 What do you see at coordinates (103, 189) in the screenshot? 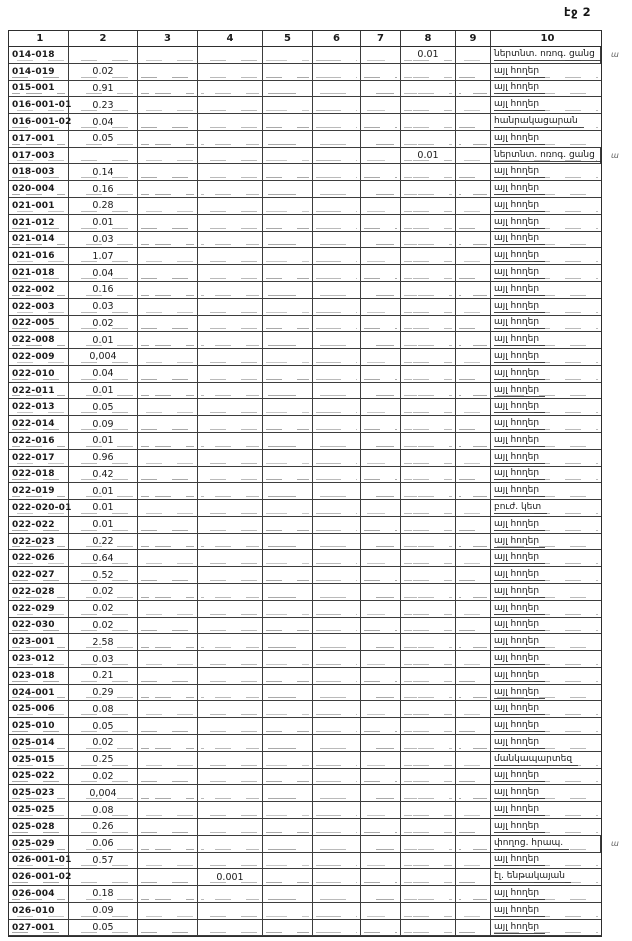
I see `cell-text: 0.16` at bounding box center [103, 189].